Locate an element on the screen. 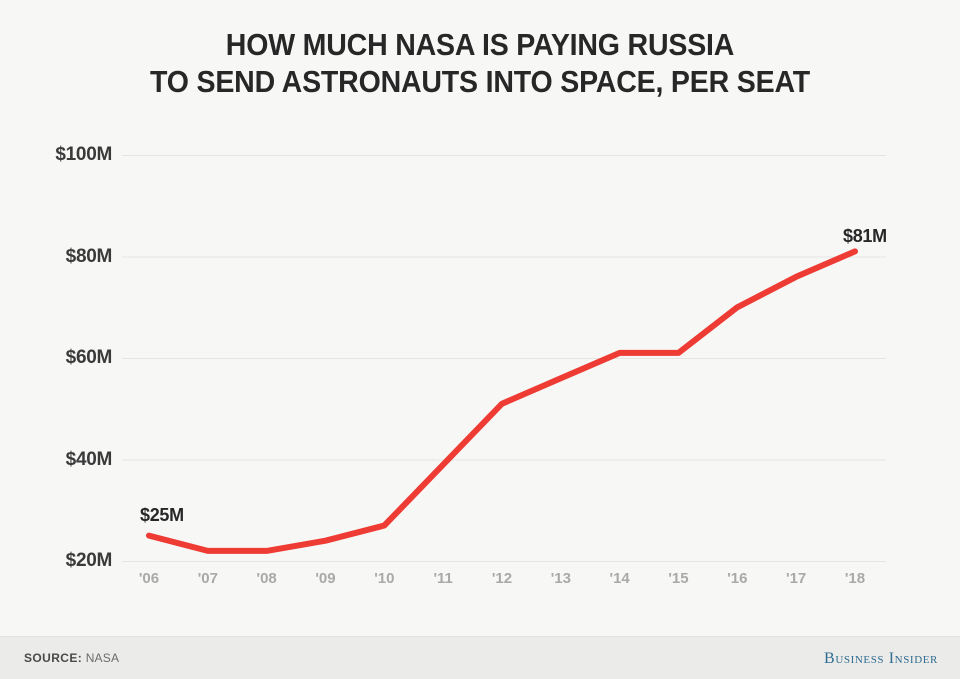  source-value: NASA is located at coordinates (102, 658).